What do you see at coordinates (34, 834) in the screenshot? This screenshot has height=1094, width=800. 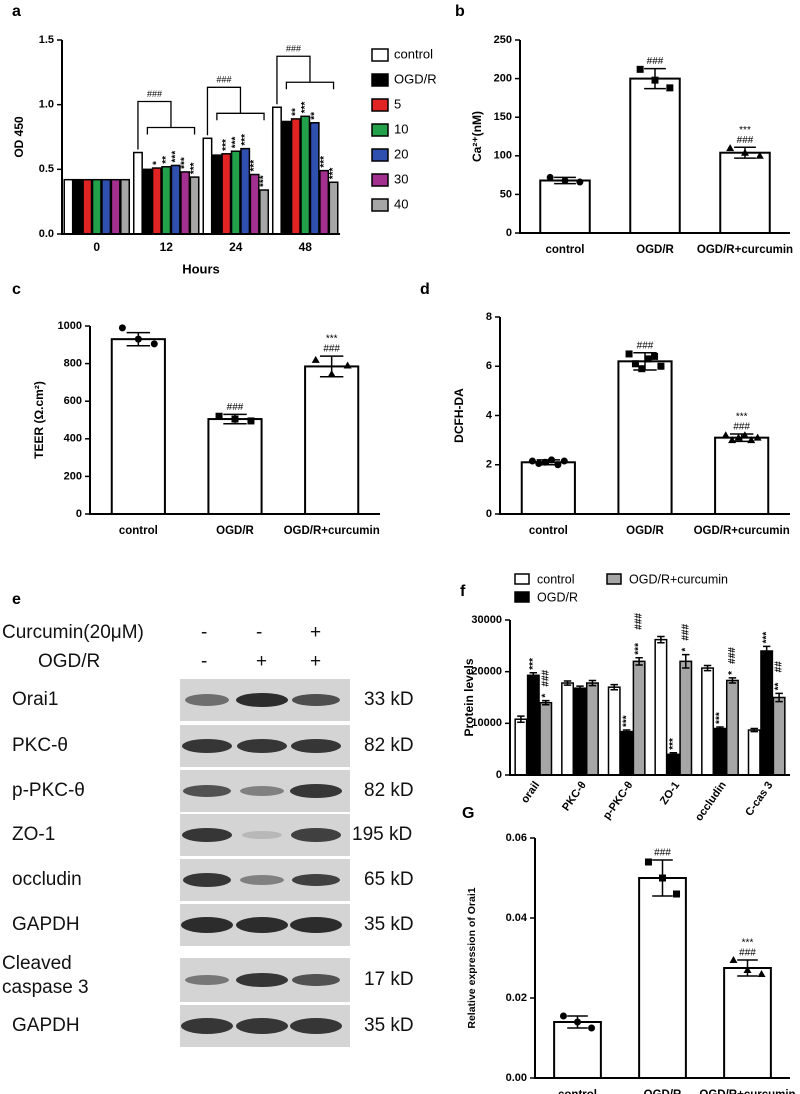 I see `row-label: ZO-1` at bounding box center [34, 834].